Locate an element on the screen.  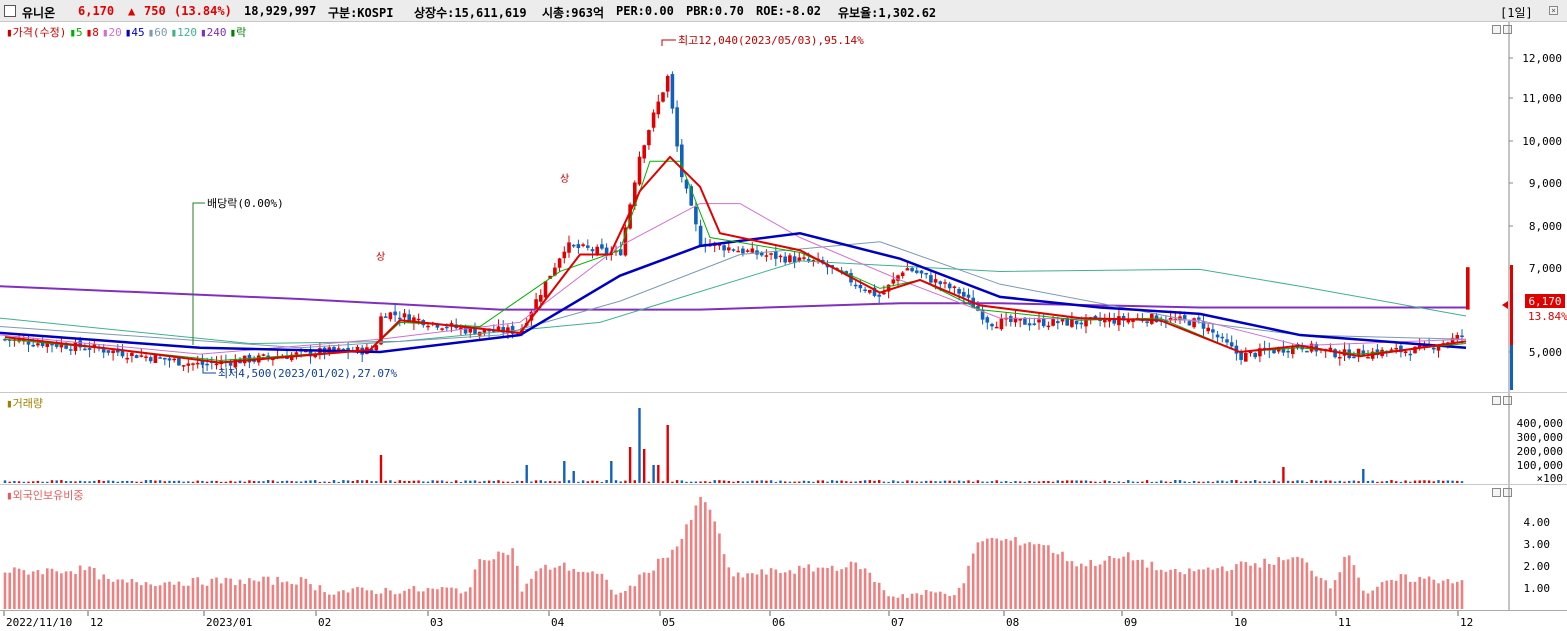
ma120-line is located at coordinates (733, 302).